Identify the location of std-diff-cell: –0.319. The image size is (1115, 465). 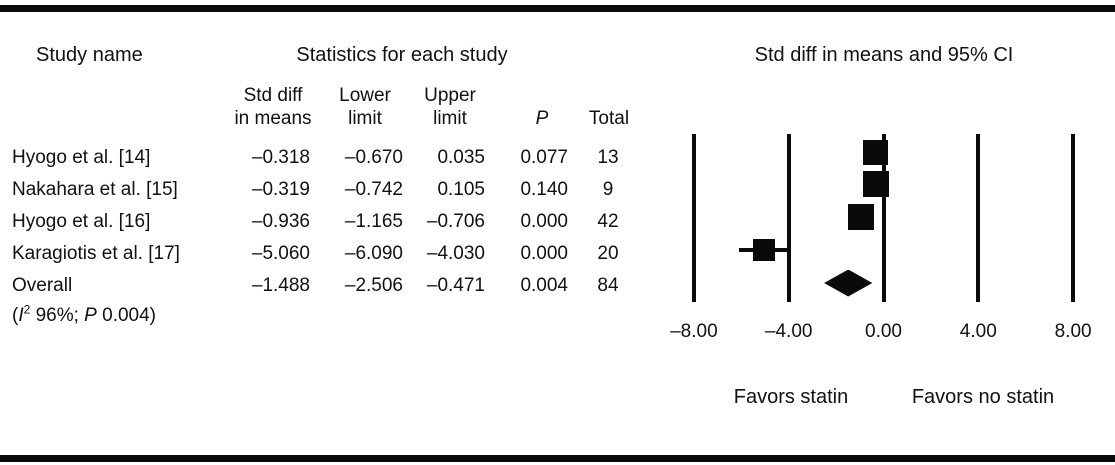
(280, 189).